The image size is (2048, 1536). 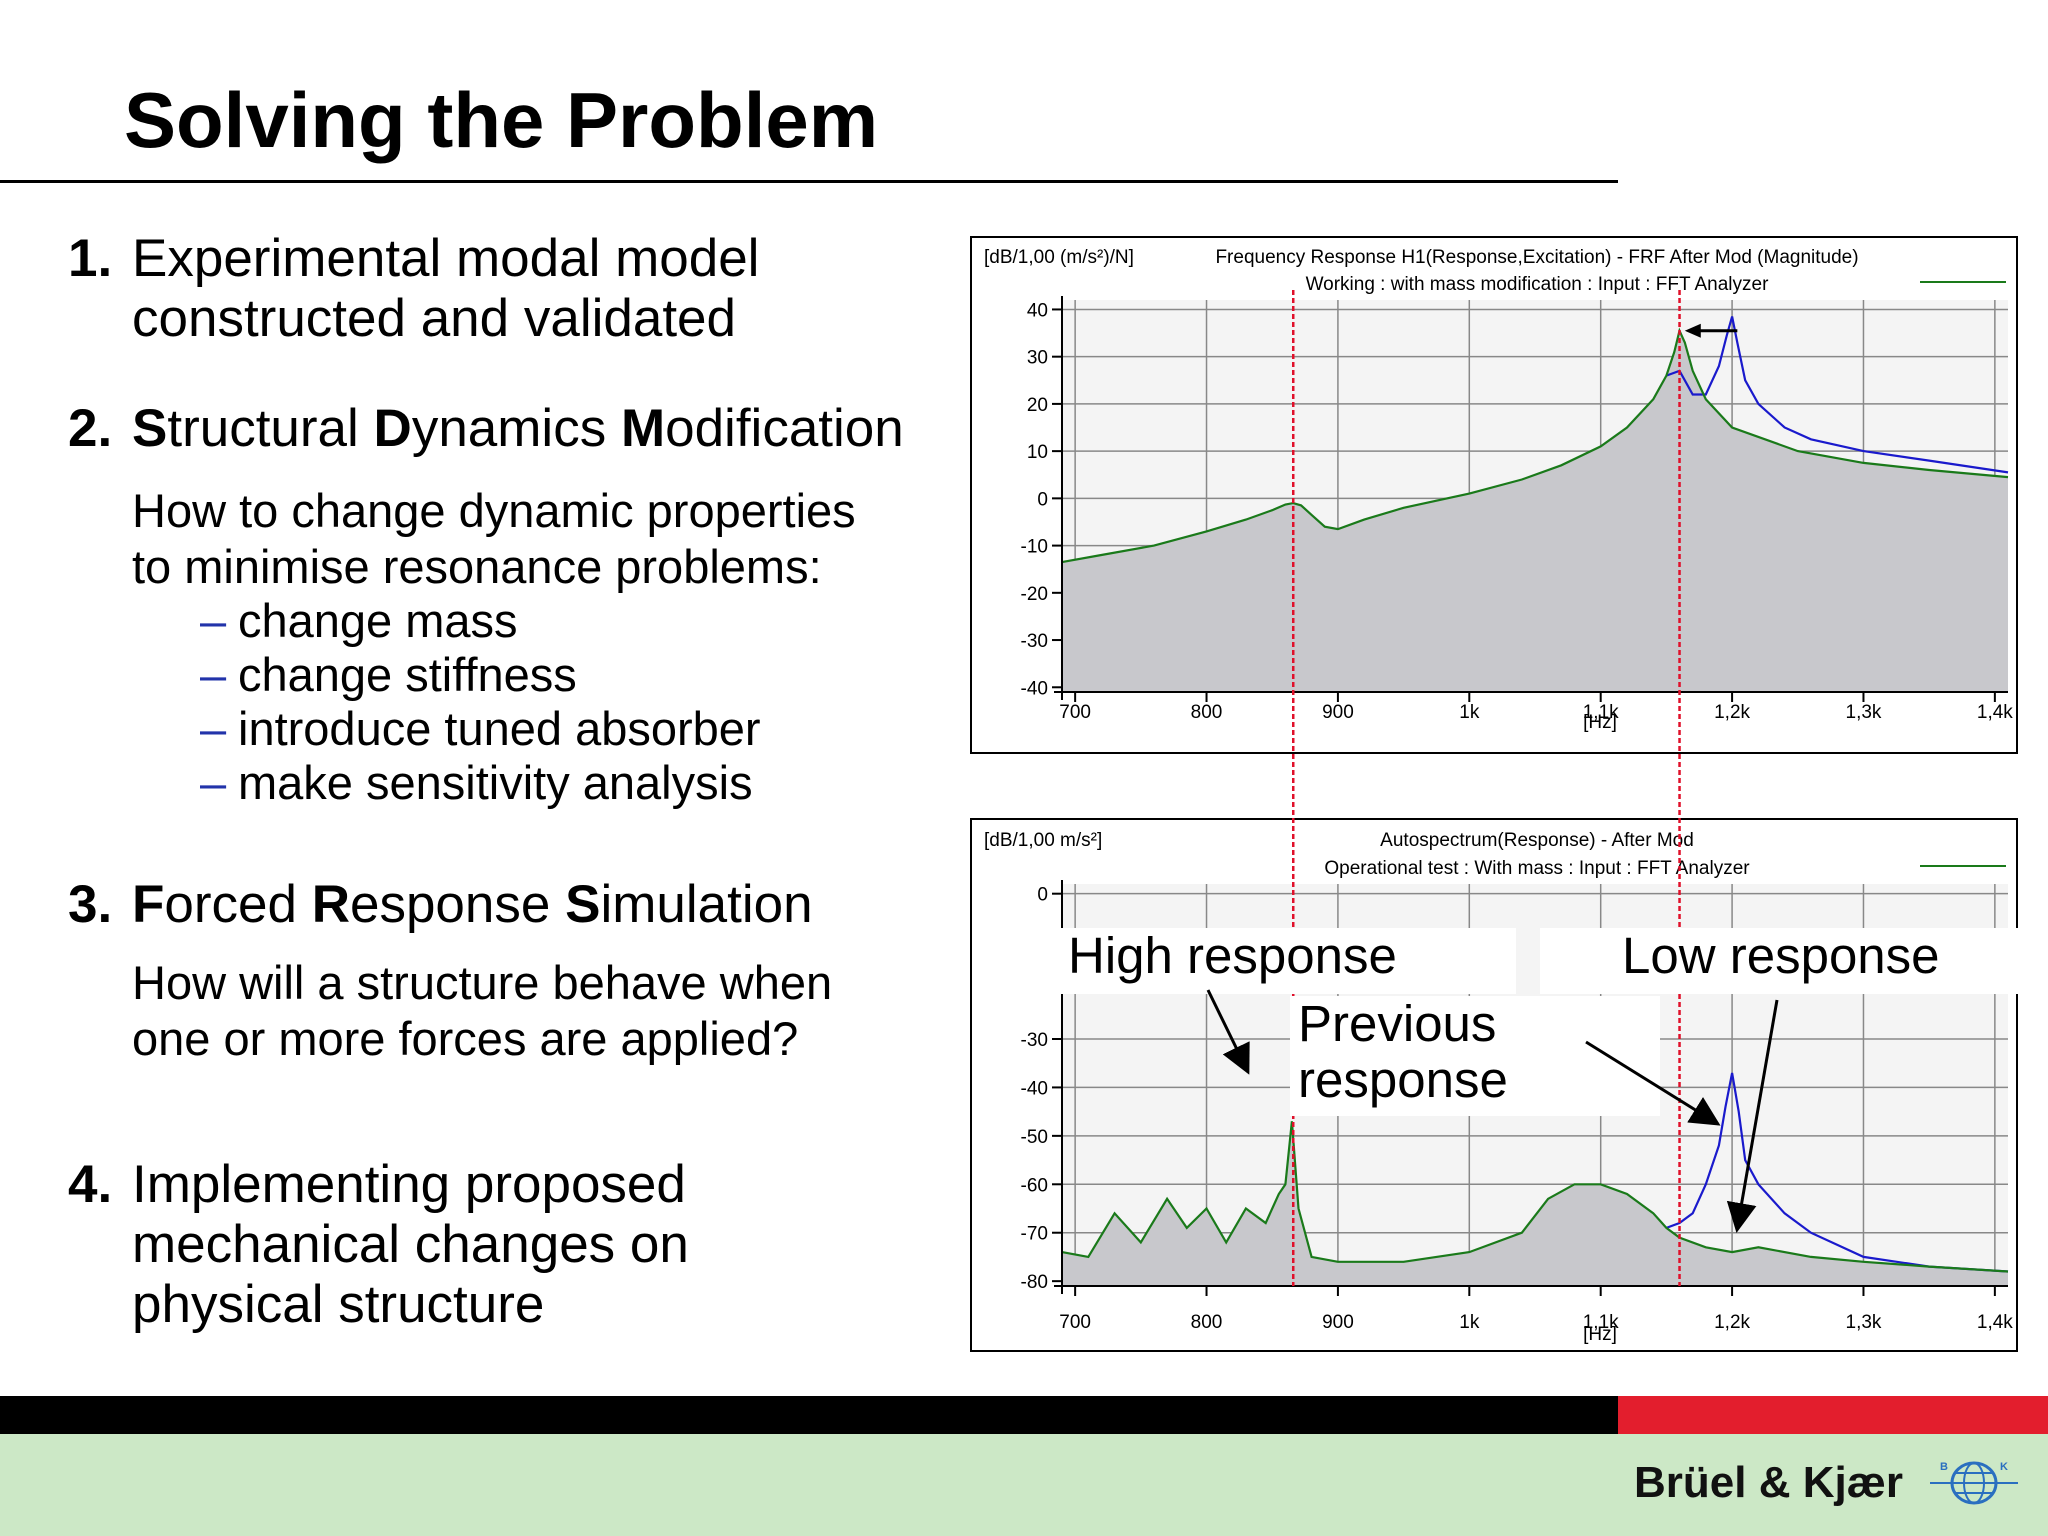 I want to click on item-text-line: Implementing proposed, so click(x=409, y=1184).